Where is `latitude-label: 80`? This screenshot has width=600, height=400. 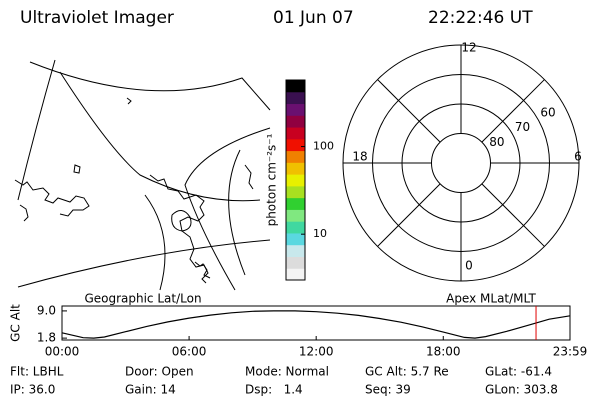
latitude-label: 80 is located at coordinates (496, 142).